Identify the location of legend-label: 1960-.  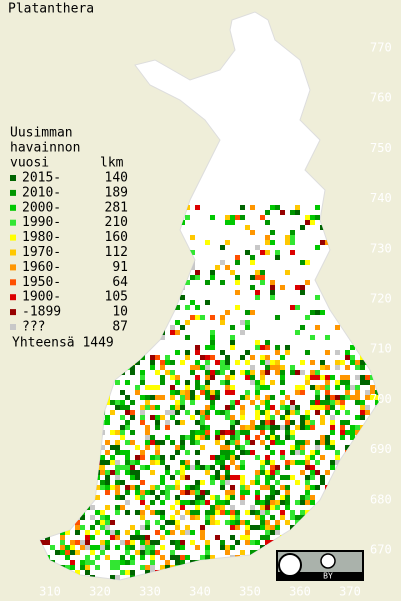
(41, 267).